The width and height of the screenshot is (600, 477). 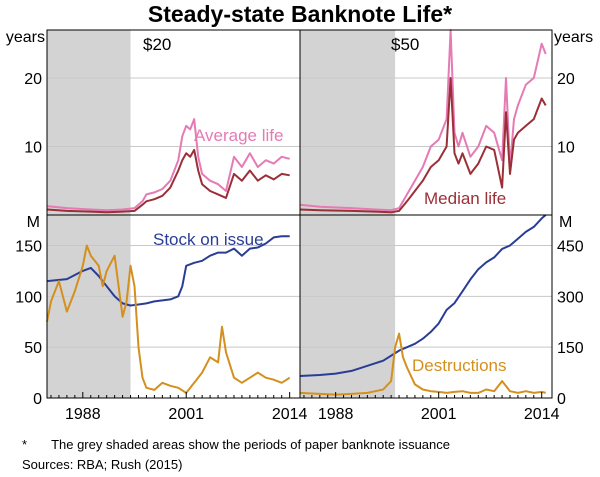 I want to click on y-tick-label-bottom-left: 0, so click(x=37, y=399).